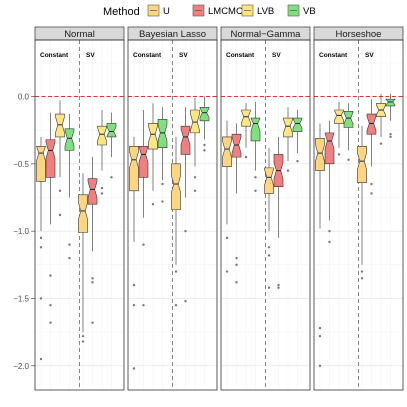 The image size is (407, 407). I want to click on y-tick-label: −0.5, so click(21, 164).